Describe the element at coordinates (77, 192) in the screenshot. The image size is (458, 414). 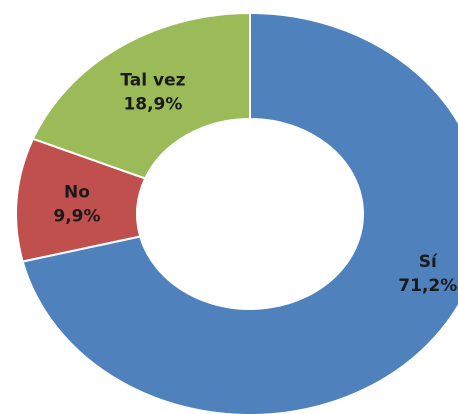
I see `slice-label: No` at that location.